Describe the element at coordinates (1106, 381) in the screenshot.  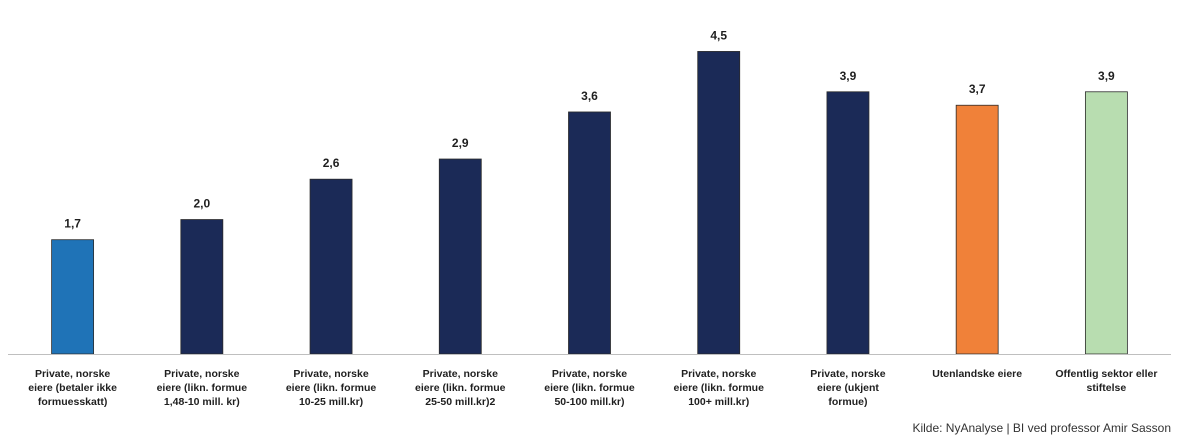
I see `category-label-9: Offentlig sektor eller stiftelse` at that location.